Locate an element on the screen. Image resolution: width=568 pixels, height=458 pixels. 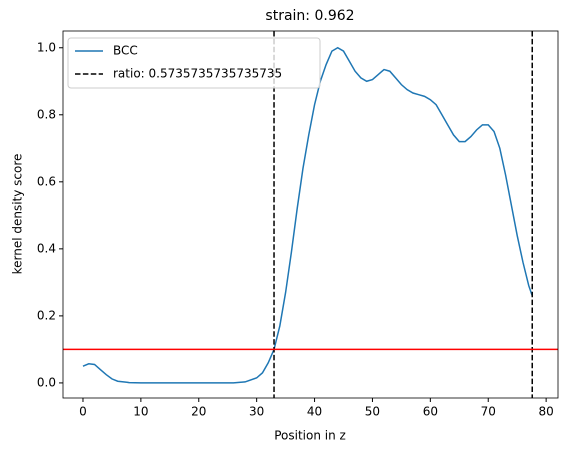
y-tick-label: 0.0 is located at coordinates (46, 382).